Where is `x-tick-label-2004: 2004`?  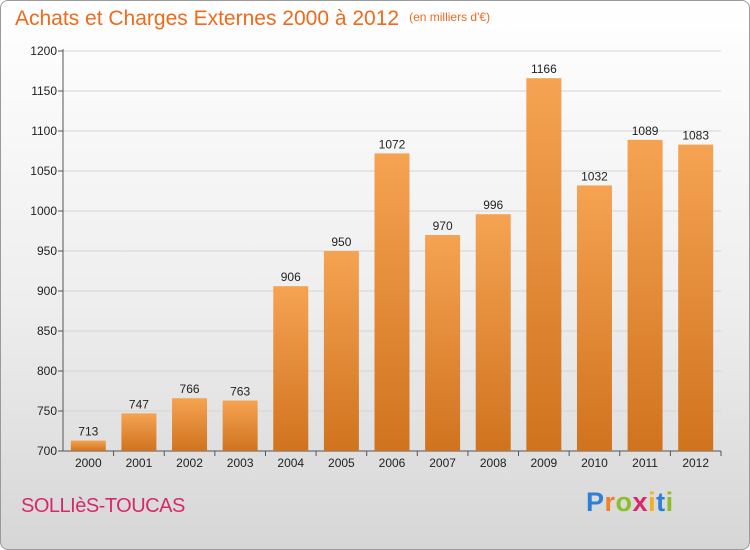
x-tick-label-2004: 2004 is located at coordinates (290, 463).